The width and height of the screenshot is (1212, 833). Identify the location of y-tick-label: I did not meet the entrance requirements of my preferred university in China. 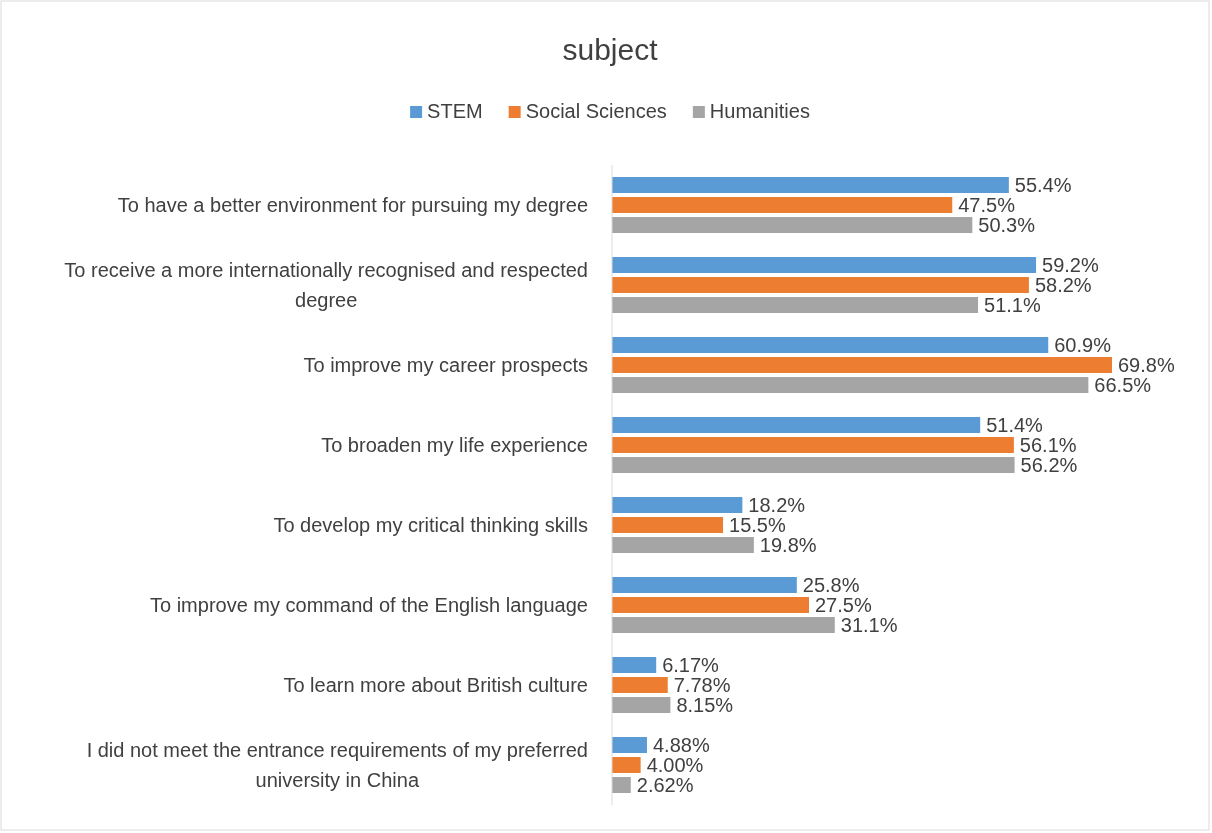
(337, 765).